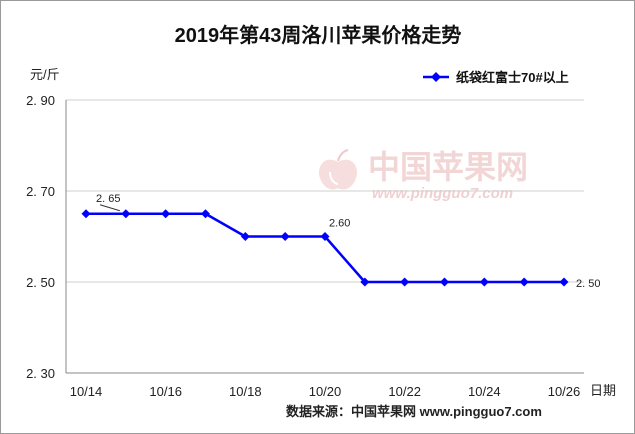 Image resolution: width=635 pixels, height=434 pixels. I want to click on x-tick-label: 10/24, so click(484, 391).